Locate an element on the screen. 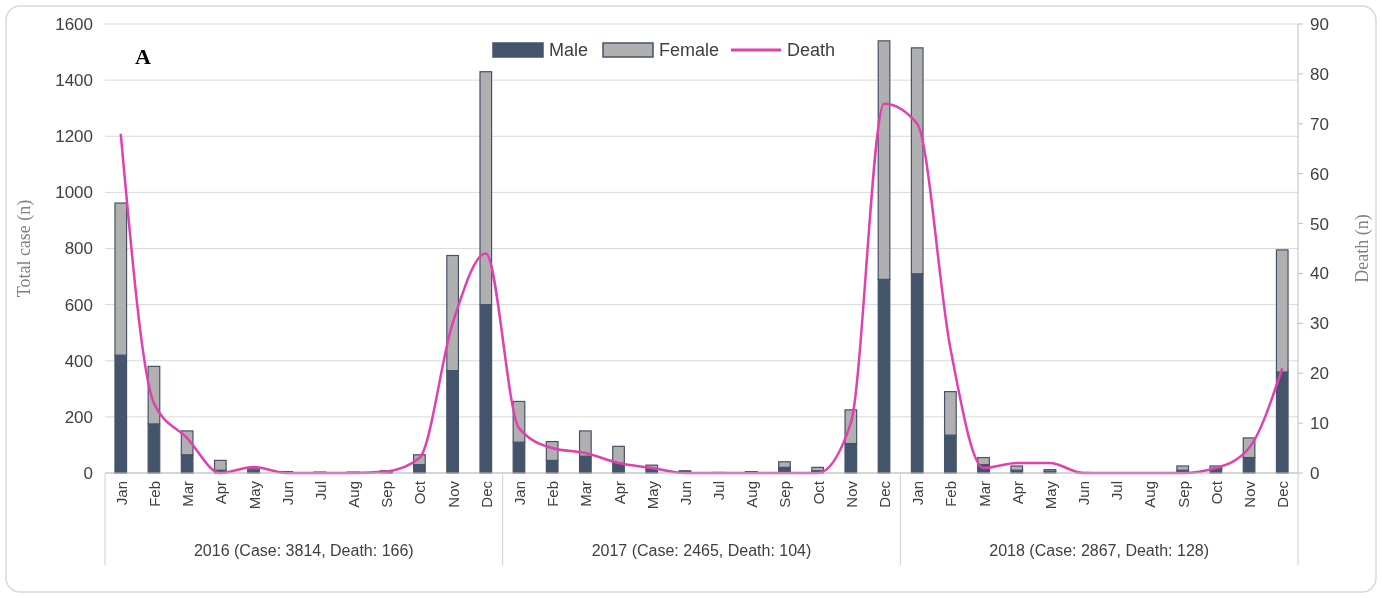 Image resolution: width=1382 pixels, height=598 pixels. y2-tick-label: 80 is located at coordinates (1319, 74).